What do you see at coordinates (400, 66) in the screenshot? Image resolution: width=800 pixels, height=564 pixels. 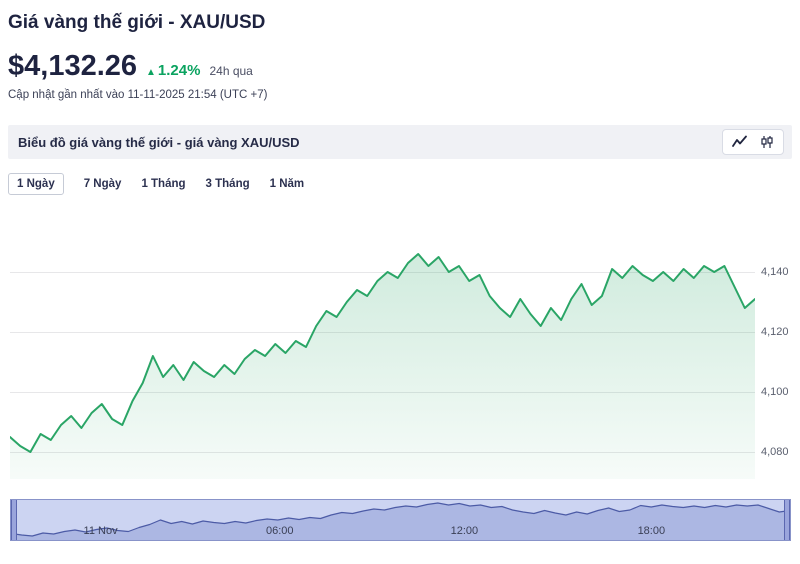 I see `price-row: $4,132.26 ▲ 1.24% 24h qua` at bounding box center [400, 66].